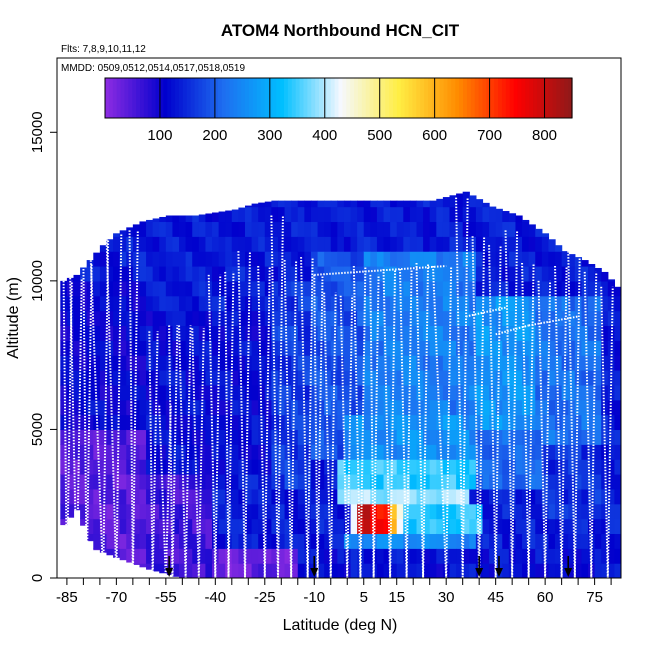 This screenshot has width=650, height=650. I want to click on flight-profile, so click(462, 387).